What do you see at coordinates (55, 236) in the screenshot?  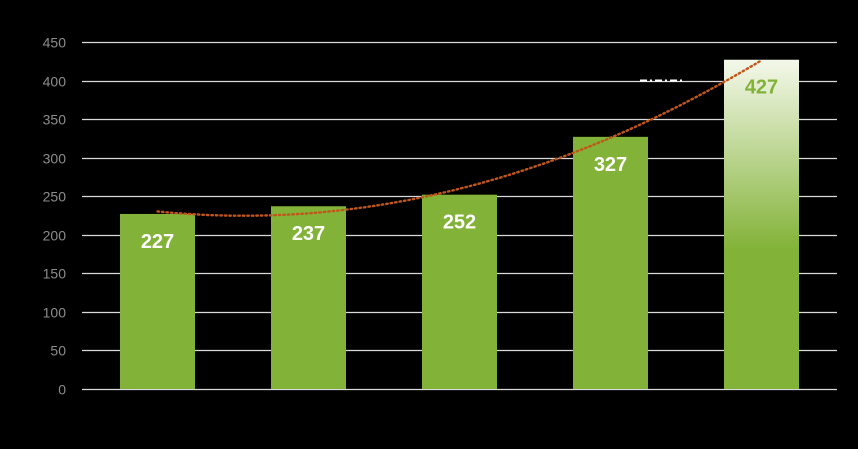 I see `y-tick-label-200: 200` at bounding box center [55, 236].